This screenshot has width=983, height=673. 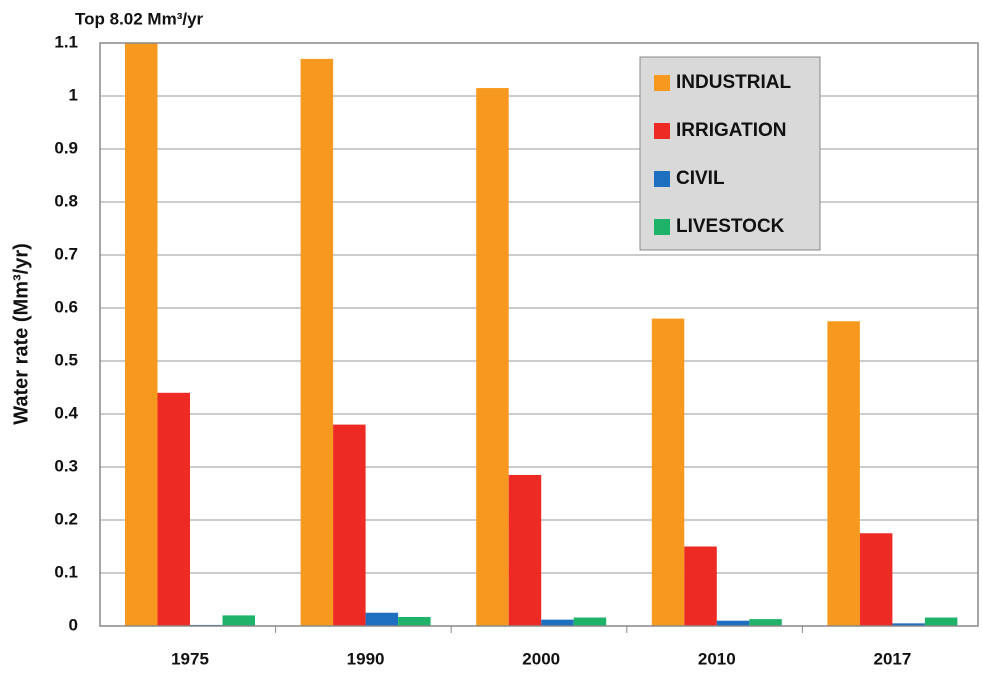 What do you see at coordinates (366, 658) in the screenshot?
I see `x-tick-label: 1990` at bounding box center [366, 658].